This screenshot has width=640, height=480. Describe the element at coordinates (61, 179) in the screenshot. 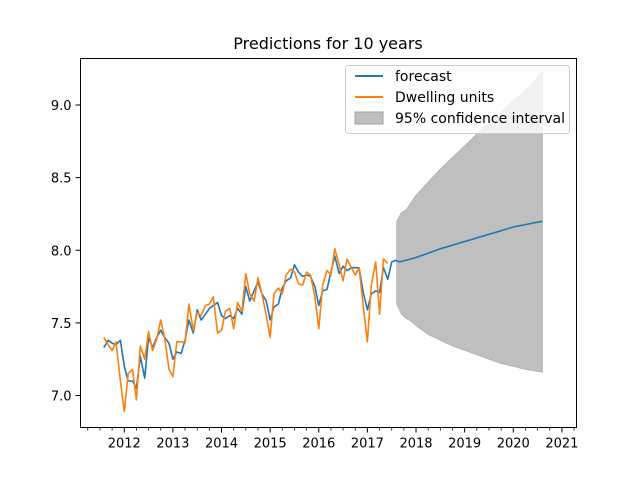

I see `y-tick-label: 8.5` at that location.